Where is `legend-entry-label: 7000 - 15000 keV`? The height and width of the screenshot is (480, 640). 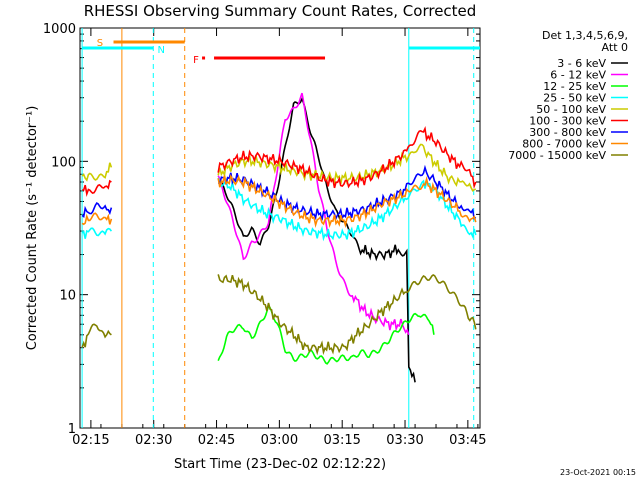
legend-entry-label: 7000 - 15000 keV is located at coordinates (557, 155).